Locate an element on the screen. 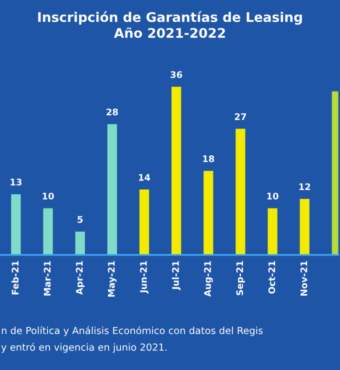 Image resolution: width=340 pixels, height=370 pixels. data-label: 12 is located at coordinates (304, 186).